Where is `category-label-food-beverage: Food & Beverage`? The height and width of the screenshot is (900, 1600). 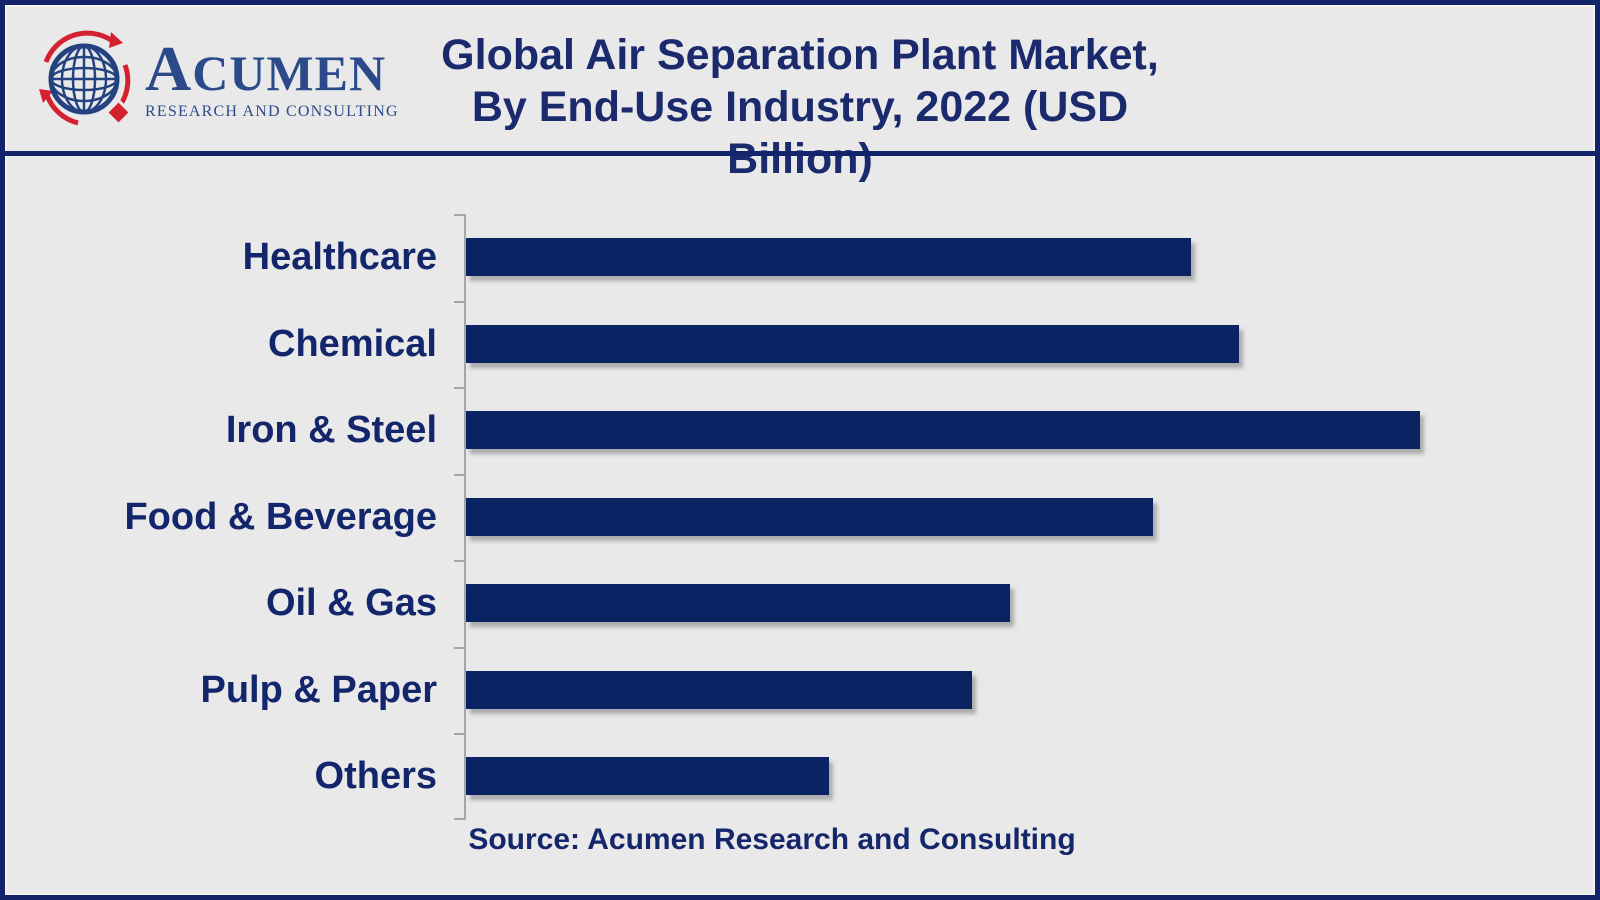 category-label-food-beverage: Food & Beverage is located at coordinates (280, 516).